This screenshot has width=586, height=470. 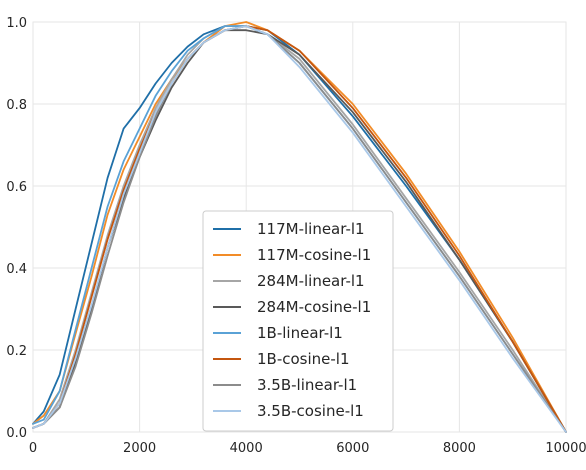 What do you see at coordinates (16, 105) in the screenshot?
I see `y-tick-label: 0.8` at bounding box center [16, 105].